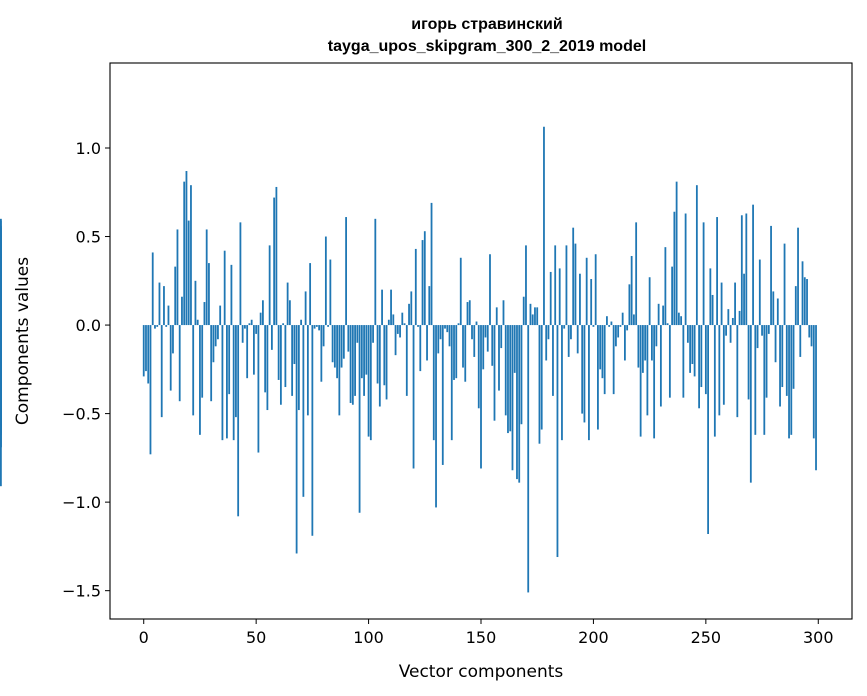 The width and height of the screenshot is (867, 696). I want to click on x-axis-label: Vector components, so click(481, 672).